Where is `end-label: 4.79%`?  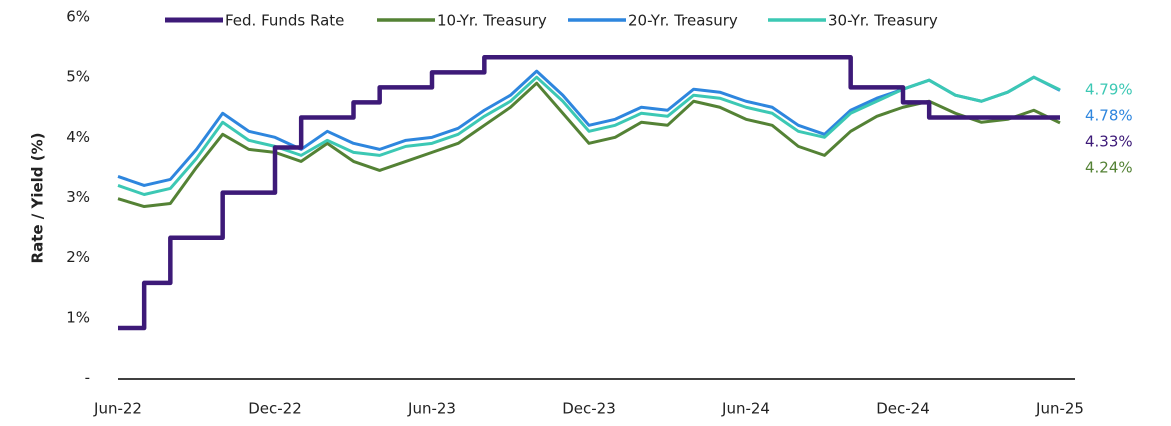 end-label: 4.79% is located at coordinates (1109, 89).